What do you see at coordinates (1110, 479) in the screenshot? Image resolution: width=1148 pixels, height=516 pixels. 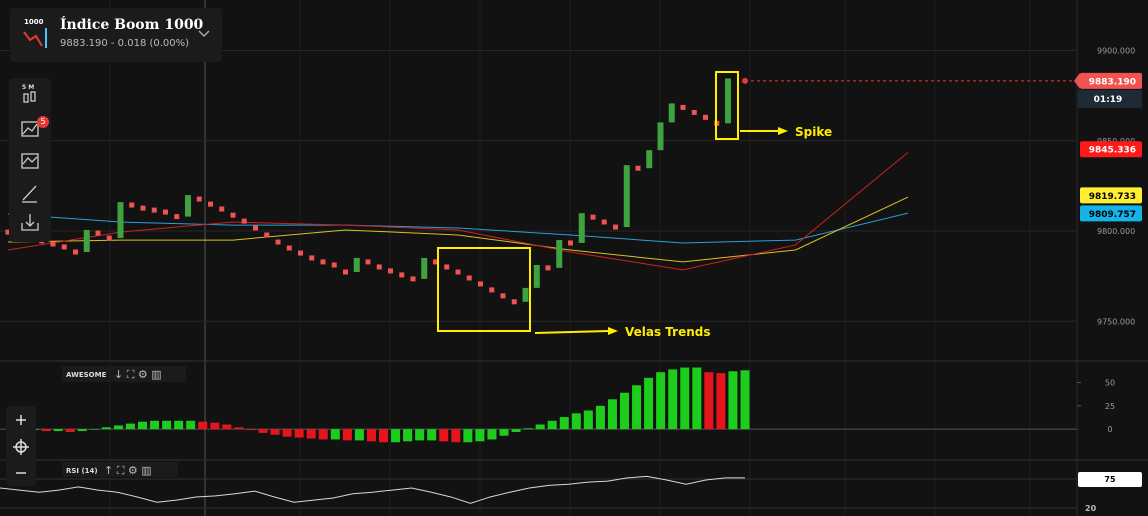 I see `rsi-box` at bounding box center [1110, 479].